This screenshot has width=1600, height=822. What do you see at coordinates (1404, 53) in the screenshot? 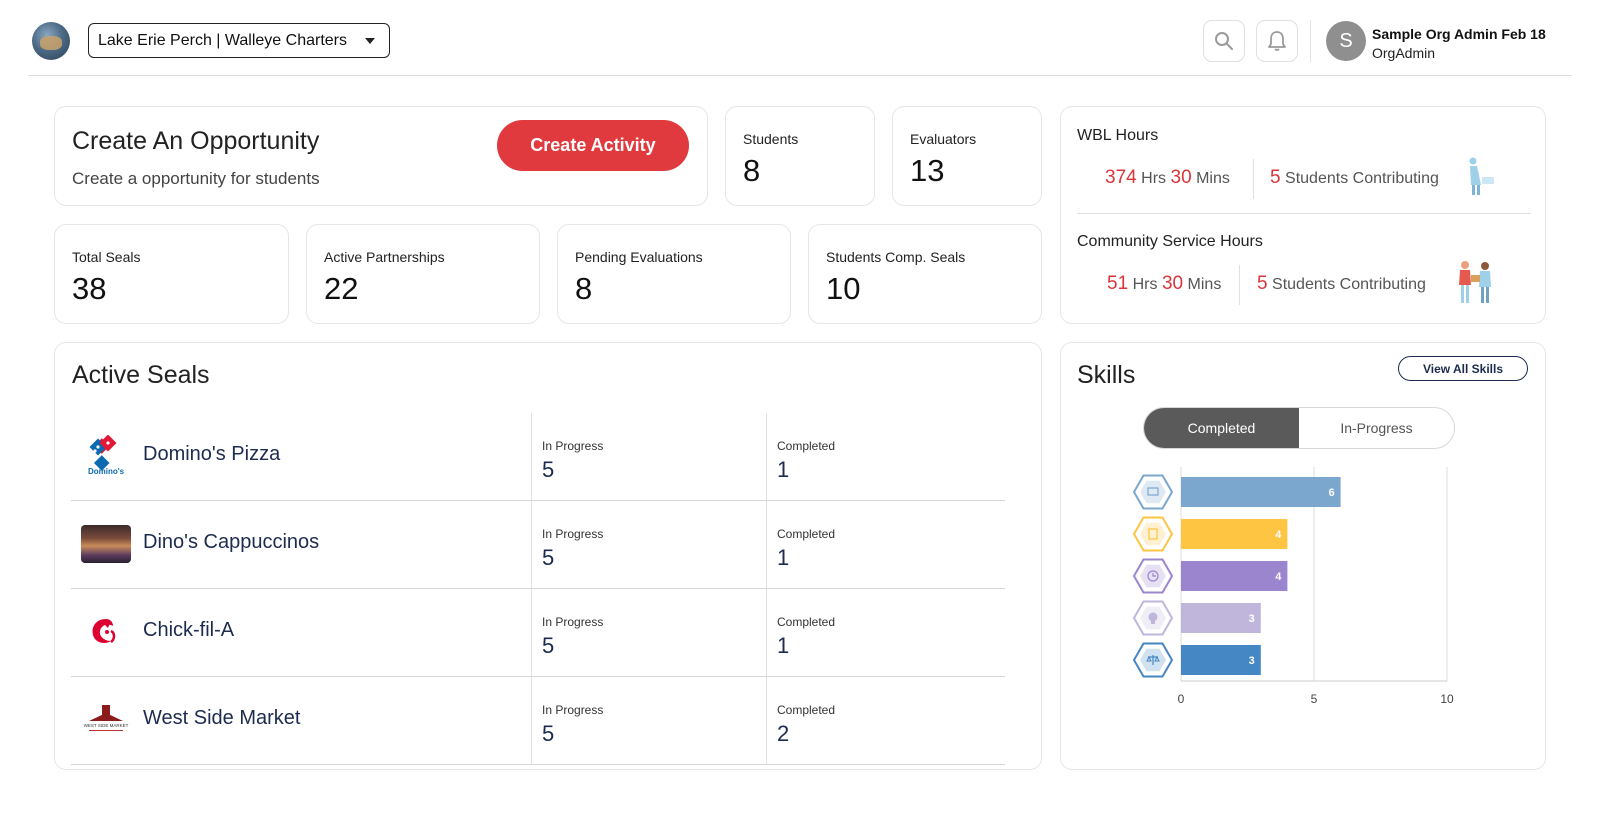
I see `user-role: OrgAdmin` at bounding box center [1404, 53].